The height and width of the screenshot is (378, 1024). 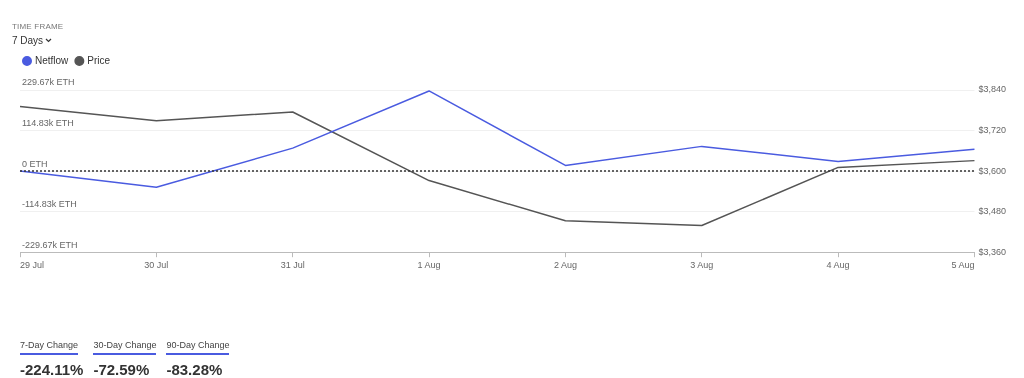 What do you see at coordinates (28, 40) in the screenshot?
I see `text: 7 Days` at bounding box center [28, 40].